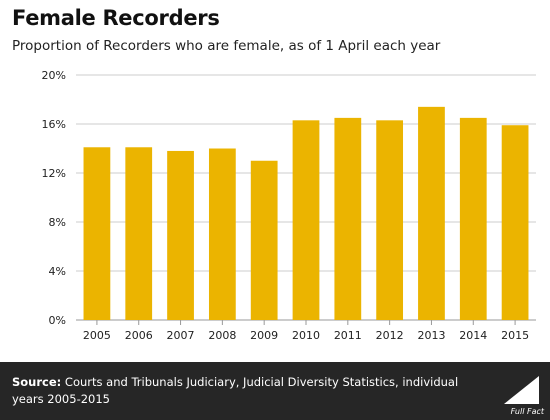  Describe the element at coordinates (116, 18) in the screenshot. I see `chart-title: Female Recorders` at that location.